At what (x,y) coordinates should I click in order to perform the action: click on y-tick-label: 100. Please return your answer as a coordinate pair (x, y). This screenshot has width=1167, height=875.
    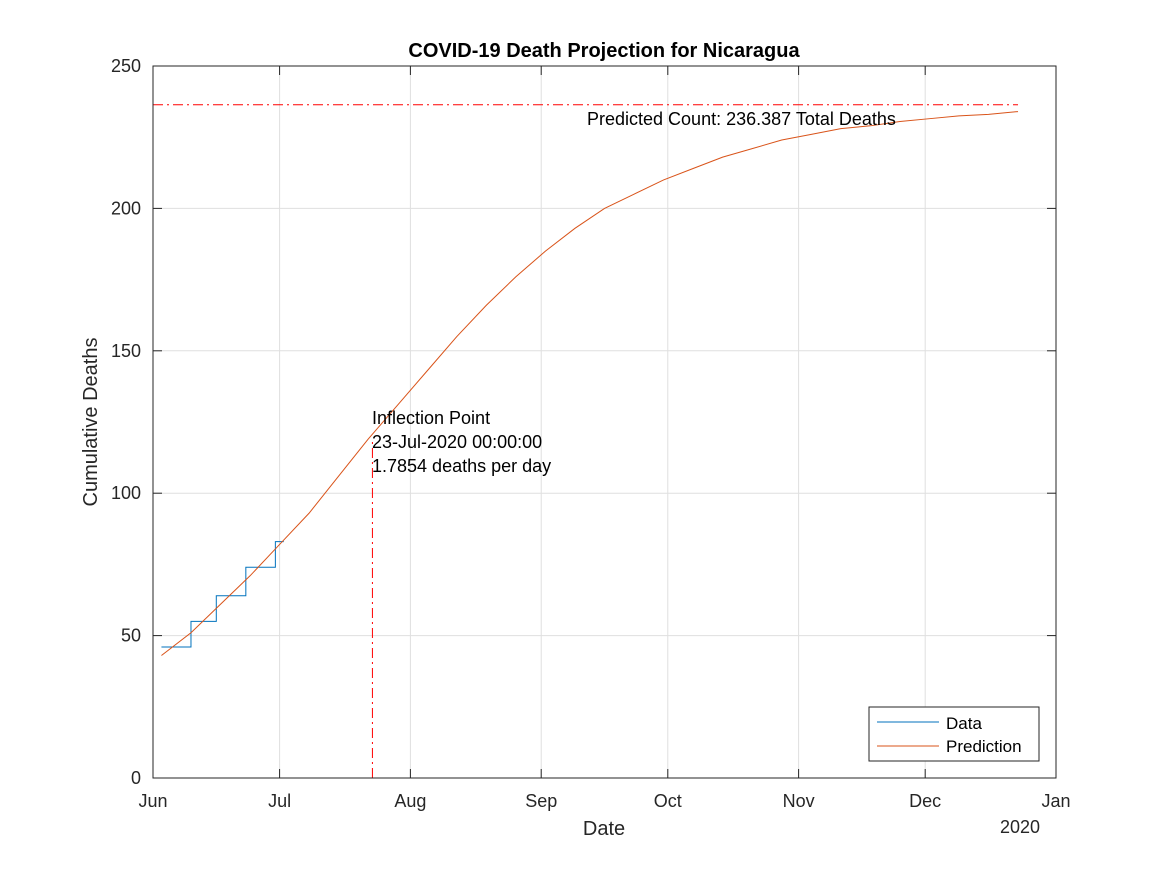
    Looking at the image, I should click on (126, 493).